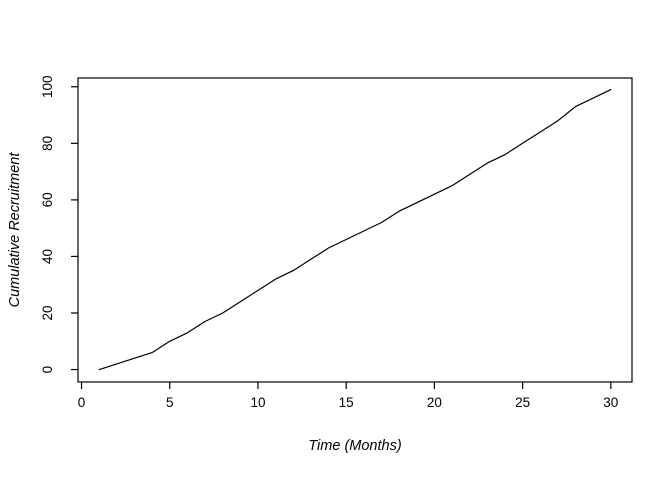 The height and width of the screenshot is (485, 672). Describe the element at coordinates (47, 87) in the screenshot. I see `y-tick-label: 100` at that location.